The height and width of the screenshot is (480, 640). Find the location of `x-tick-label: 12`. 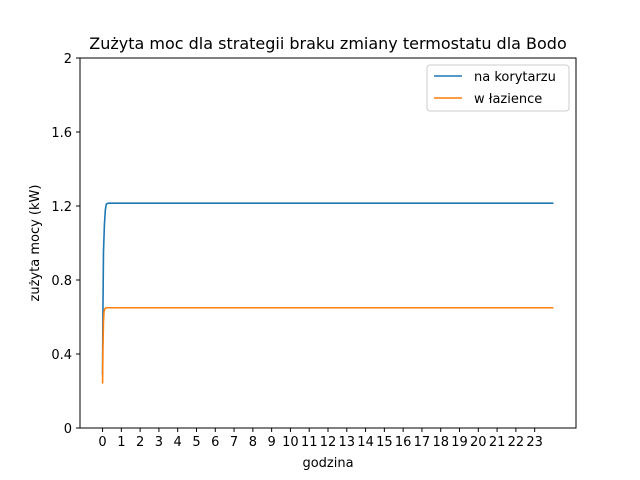

x-tick-label: 12 is located at coordinates (328, 442).